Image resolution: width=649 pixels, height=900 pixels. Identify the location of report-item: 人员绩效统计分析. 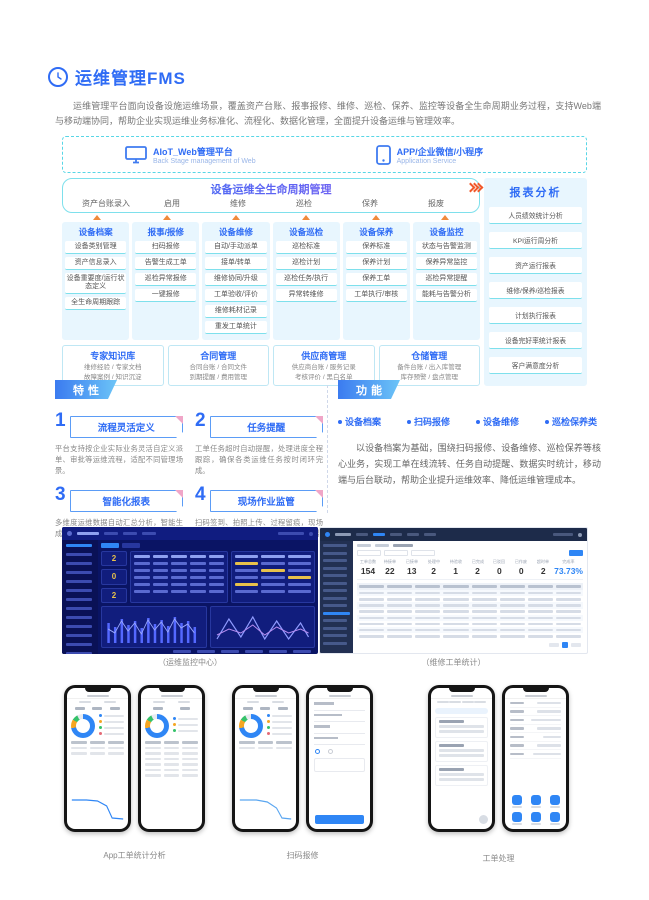
(535, 215).